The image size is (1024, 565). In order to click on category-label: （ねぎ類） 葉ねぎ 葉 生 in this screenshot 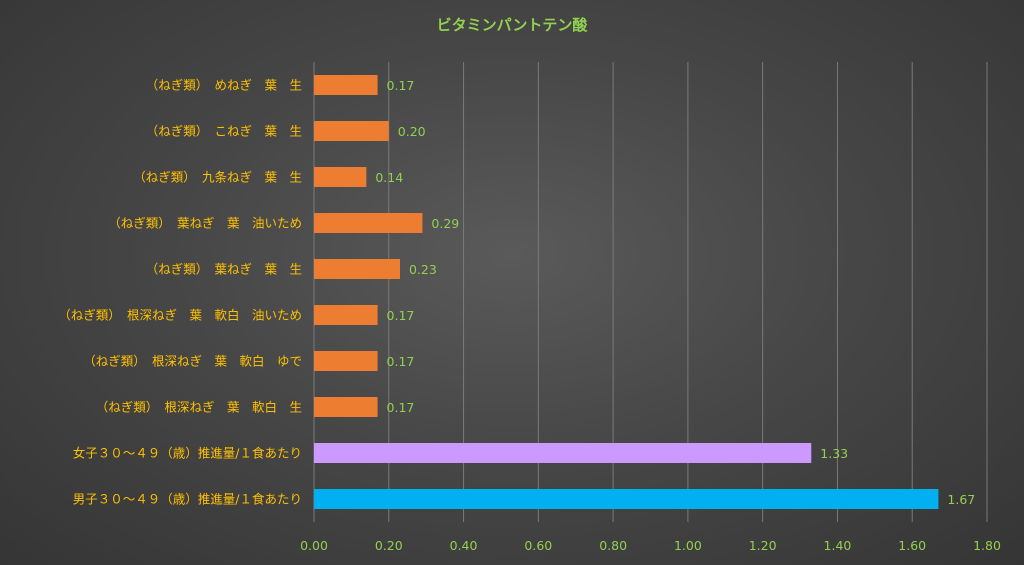, I will do `click(224, 269)`.